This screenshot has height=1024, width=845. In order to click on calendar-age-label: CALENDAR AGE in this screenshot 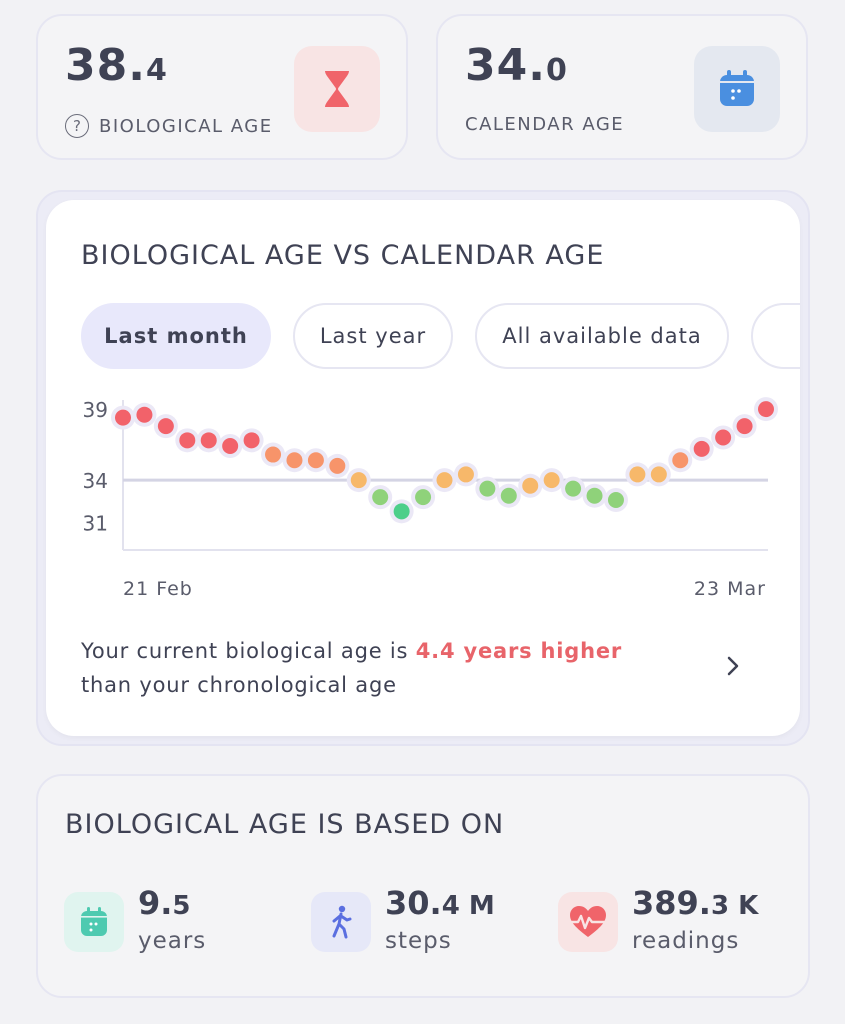, I will do `click(545, 124)`.